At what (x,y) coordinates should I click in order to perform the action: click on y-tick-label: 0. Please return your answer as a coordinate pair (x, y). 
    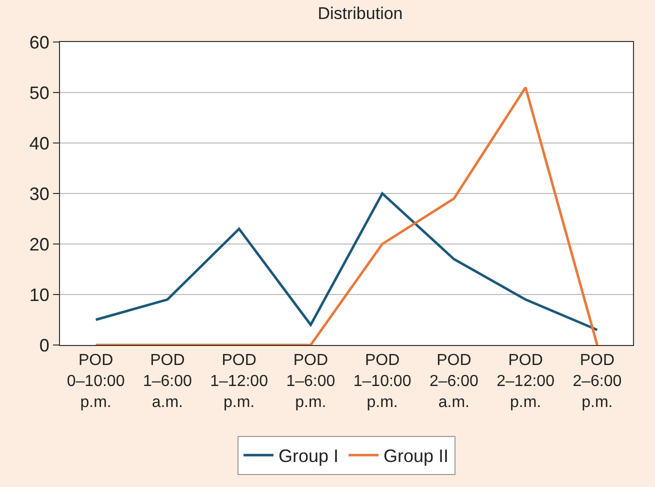
    Looking at the image, I should click on (44, 345).